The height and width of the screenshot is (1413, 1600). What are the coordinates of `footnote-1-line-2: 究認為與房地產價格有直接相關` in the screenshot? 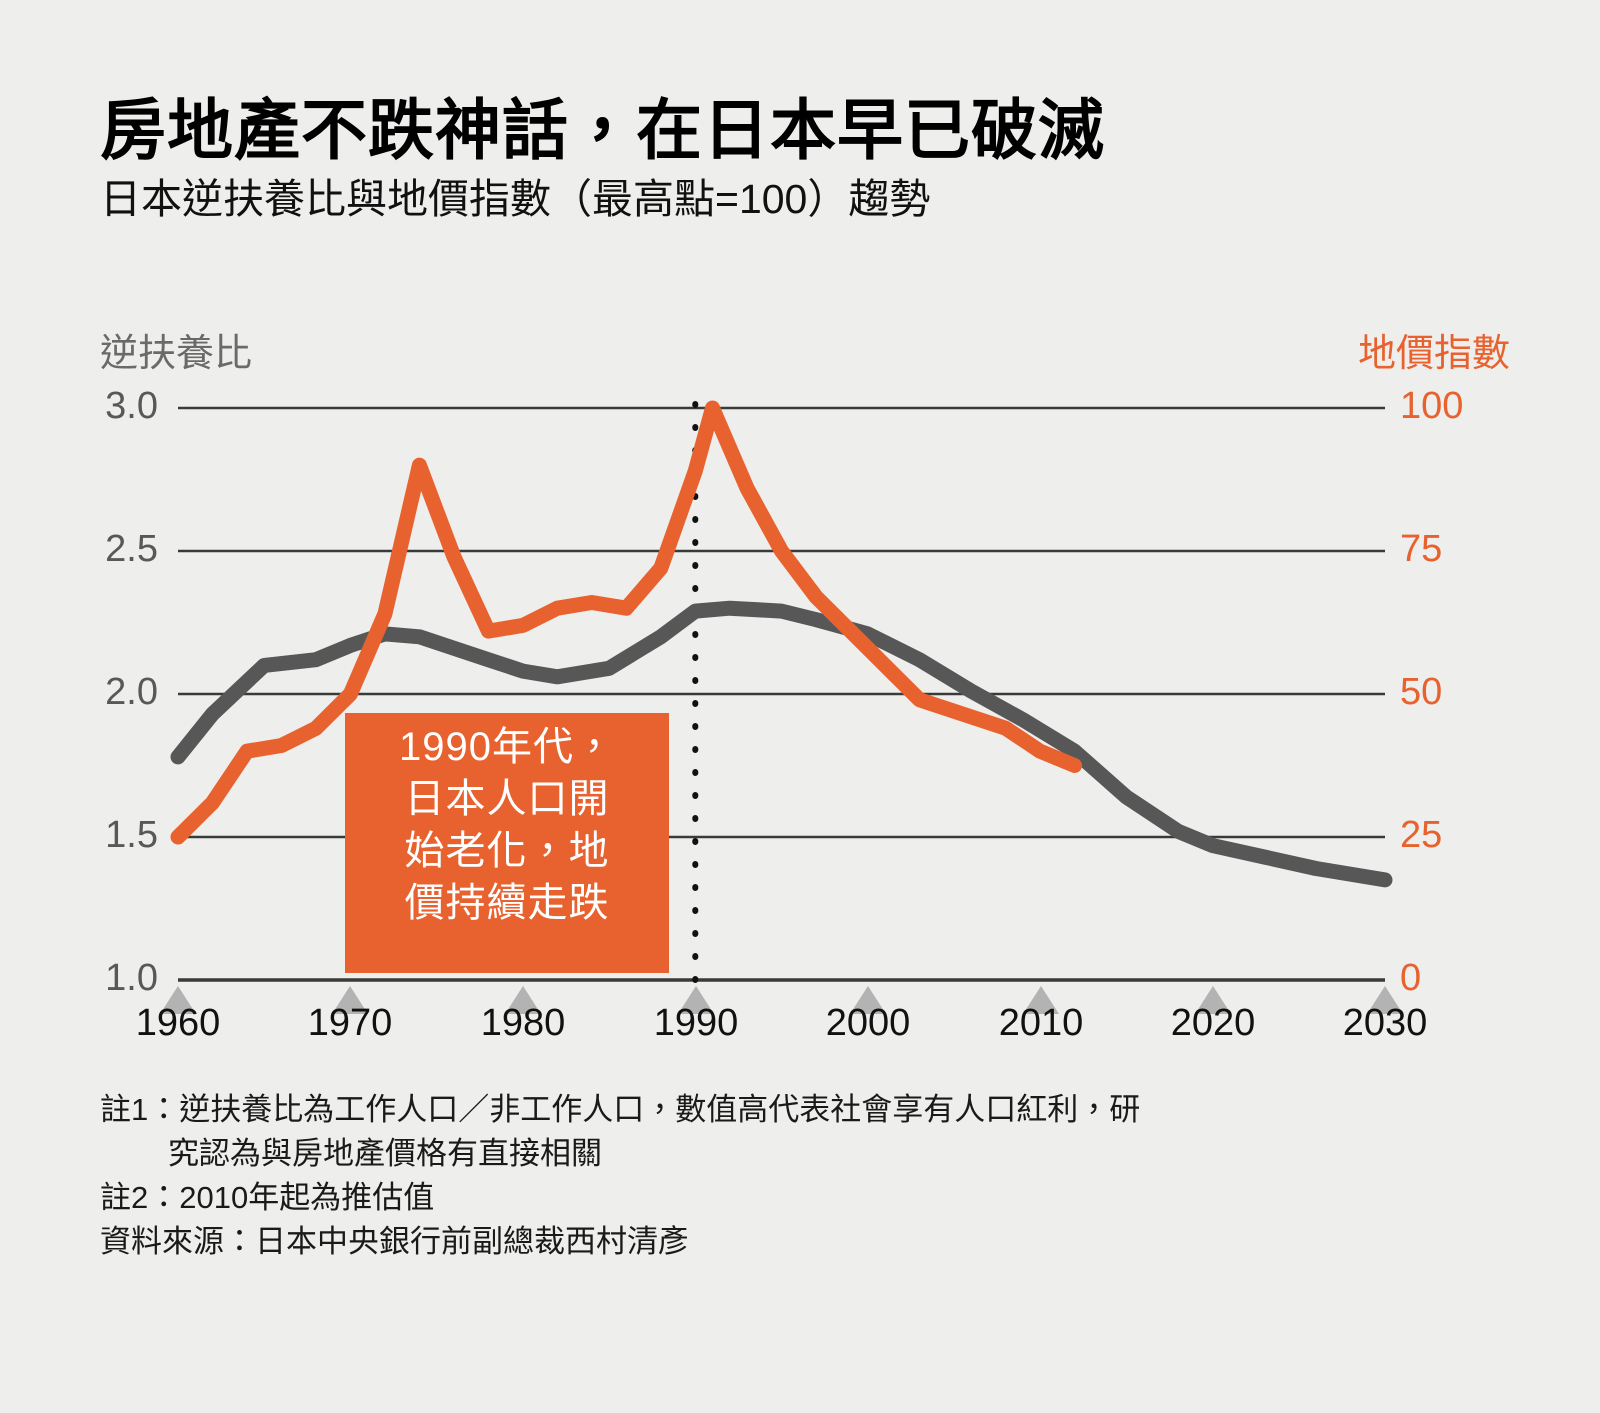 It's located at (385, 1154).